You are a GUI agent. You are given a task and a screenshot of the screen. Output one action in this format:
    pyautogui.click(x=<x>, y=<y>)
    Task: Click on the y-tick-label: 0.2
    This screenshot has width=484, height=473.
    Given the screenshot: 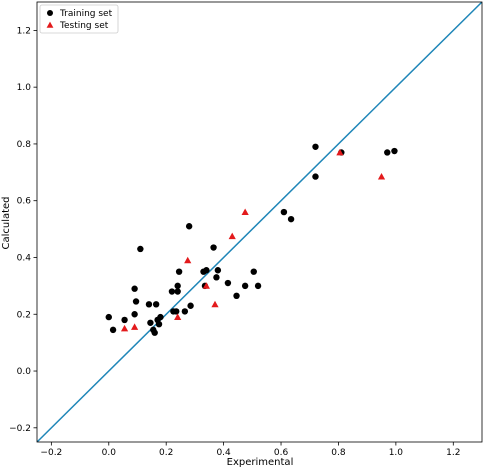 What is the action you would take?
    pyautogui.click(x=24, y=315)
    